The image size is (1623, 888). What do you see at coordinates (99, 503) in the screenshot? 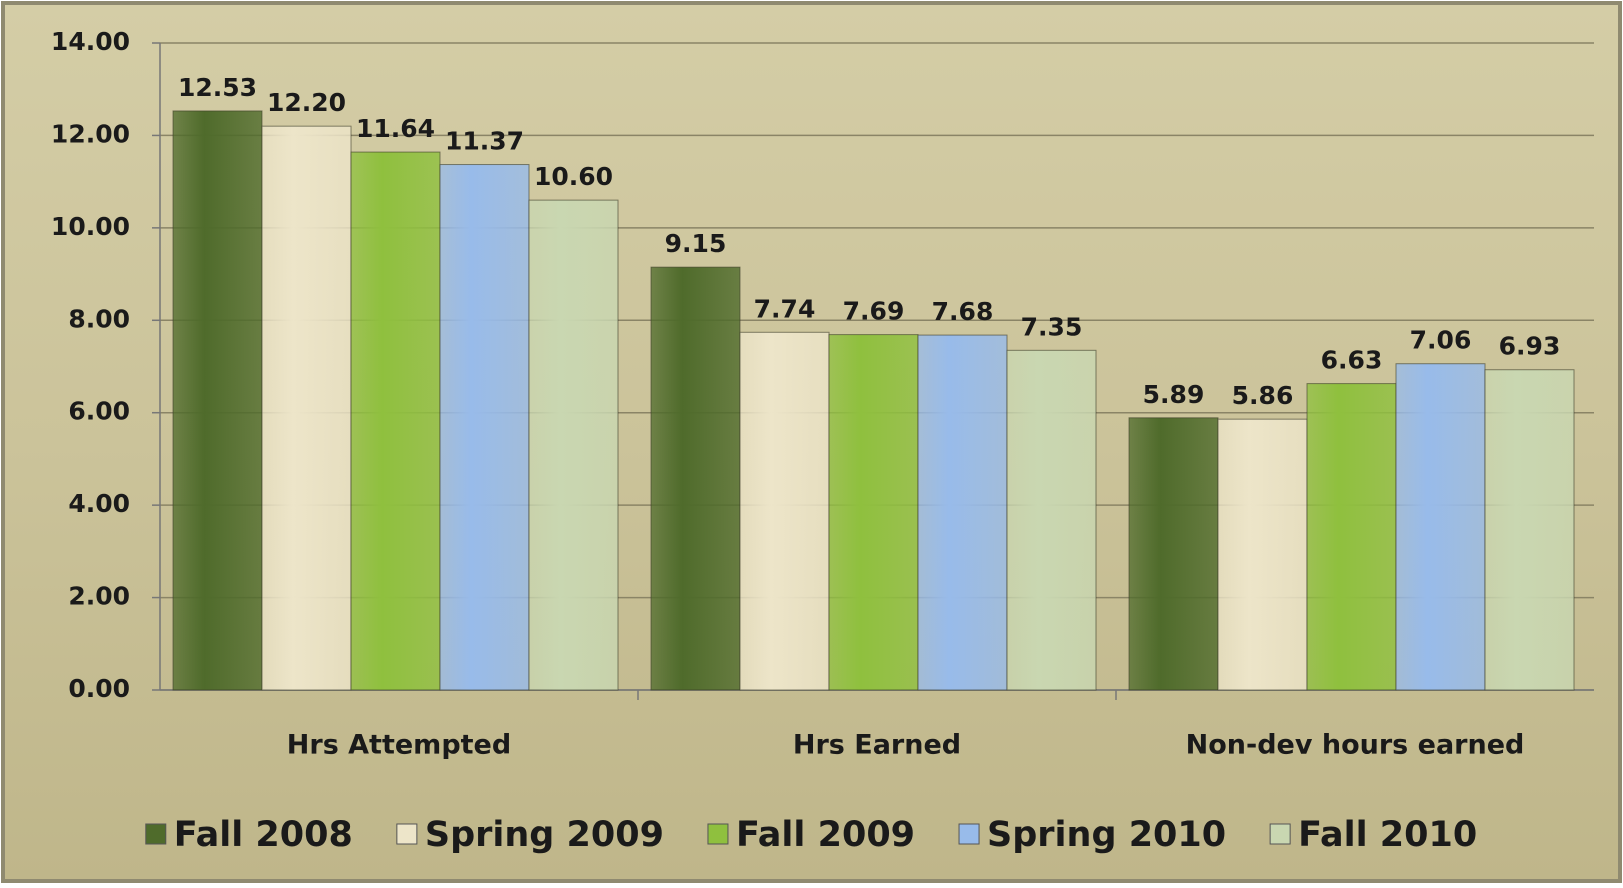
I see `y-tick-label: 4.00` at bounding box center [99, 503].